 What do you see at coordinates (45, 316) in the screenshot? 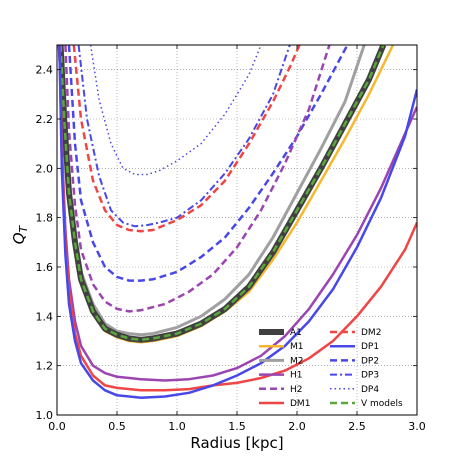
I see `y-tick-label: 1.4` at bounding box center [45, 316].